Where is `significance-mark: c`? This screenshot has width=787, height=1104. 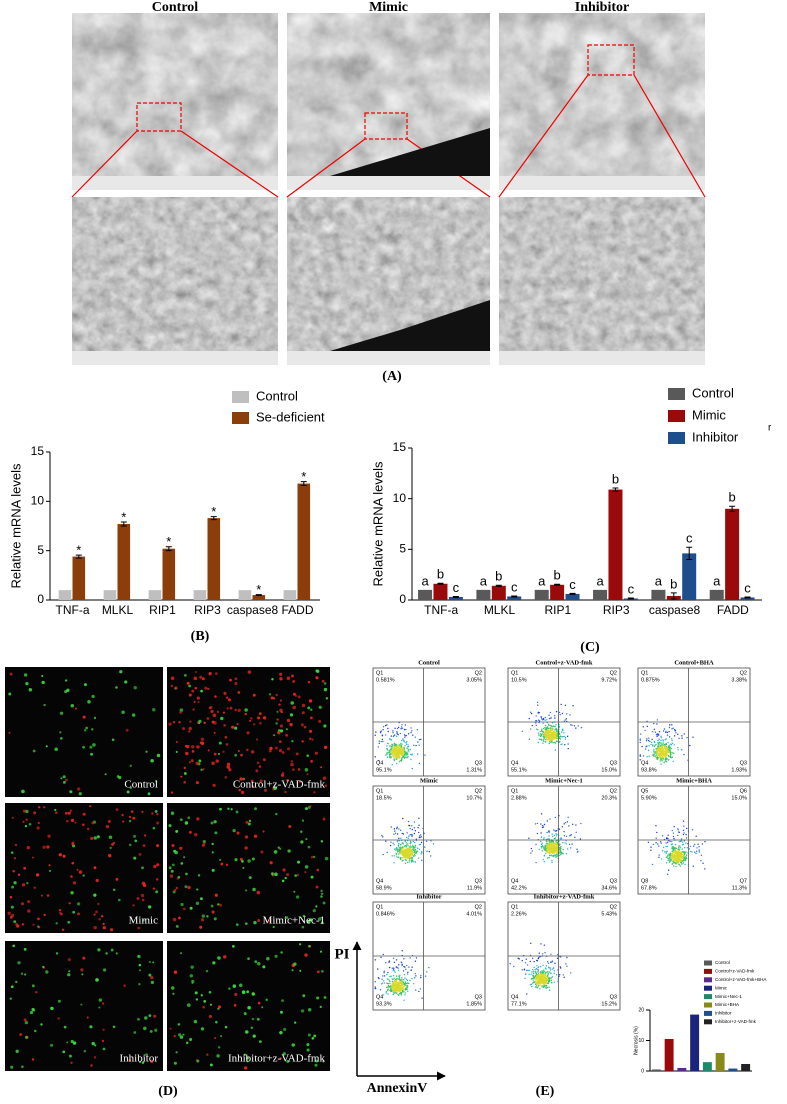
significance-mark: c is located at coordinates (572, 584).